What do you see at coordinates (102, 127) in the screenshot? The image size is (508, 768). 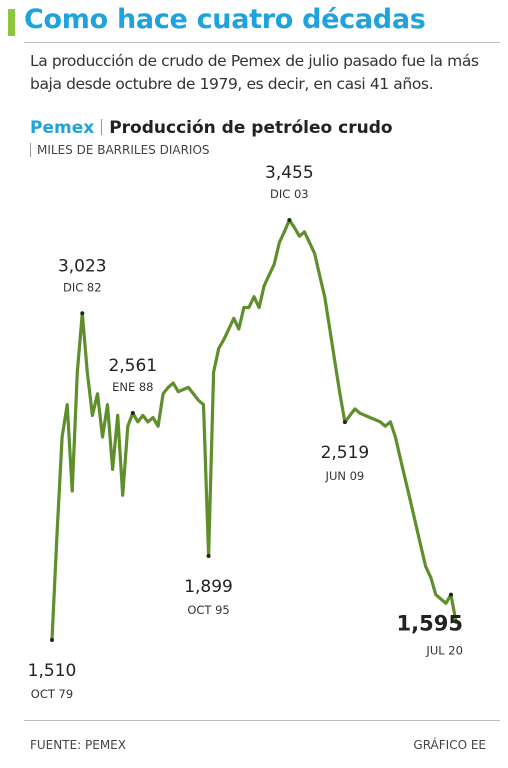 I see `separator` at bounding box center [102, 127].